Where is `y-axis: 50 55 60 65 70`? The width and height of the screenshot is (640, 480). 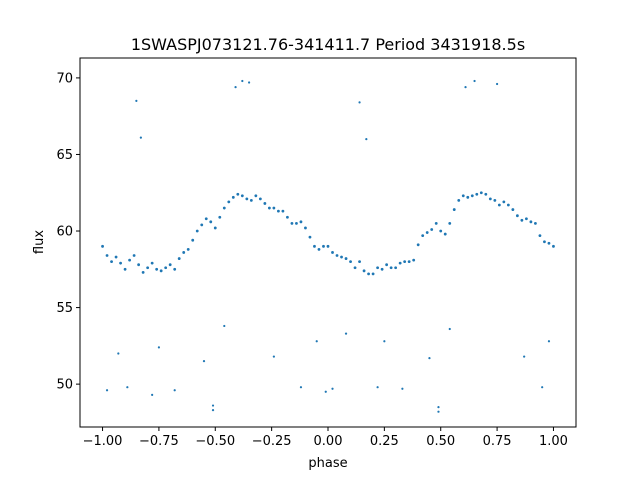
y-axis: 50 55 60 65 70 is located at coordinates (68, 232).